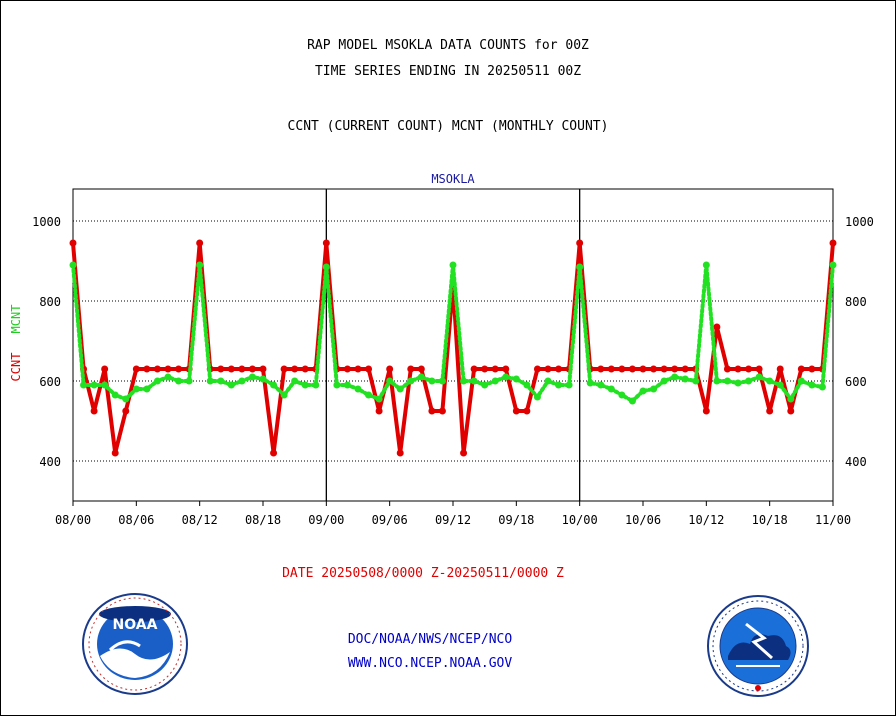 The image size is (896, 716). I want to click on x-tick-label: 08/18, so click(263, 520).